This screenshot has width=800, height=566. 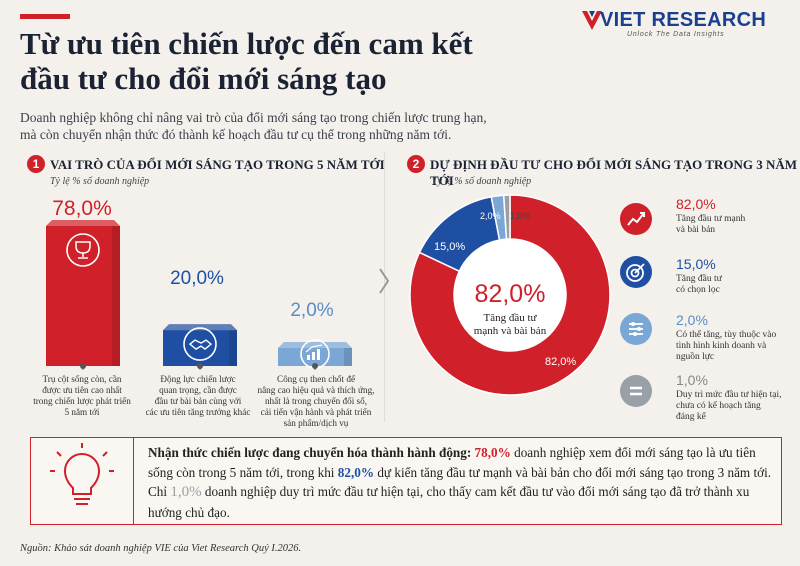 I want to click on growth-spark-icon, so click(x=636, y=219).